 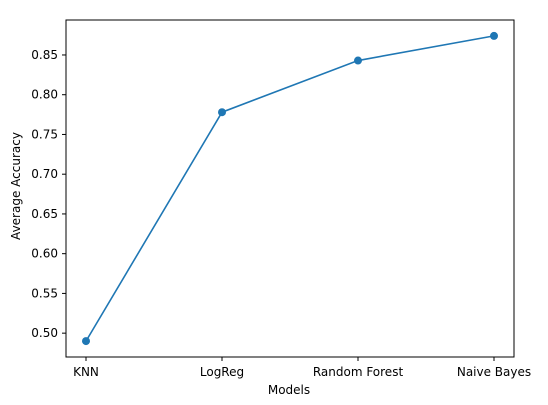 I want to click on x-axis-label: Models, so click(x=289, y=390).